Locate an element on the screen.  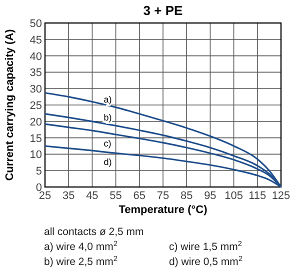
x-axis-title: Temperature (°C) is located at coordinates (163, 210).